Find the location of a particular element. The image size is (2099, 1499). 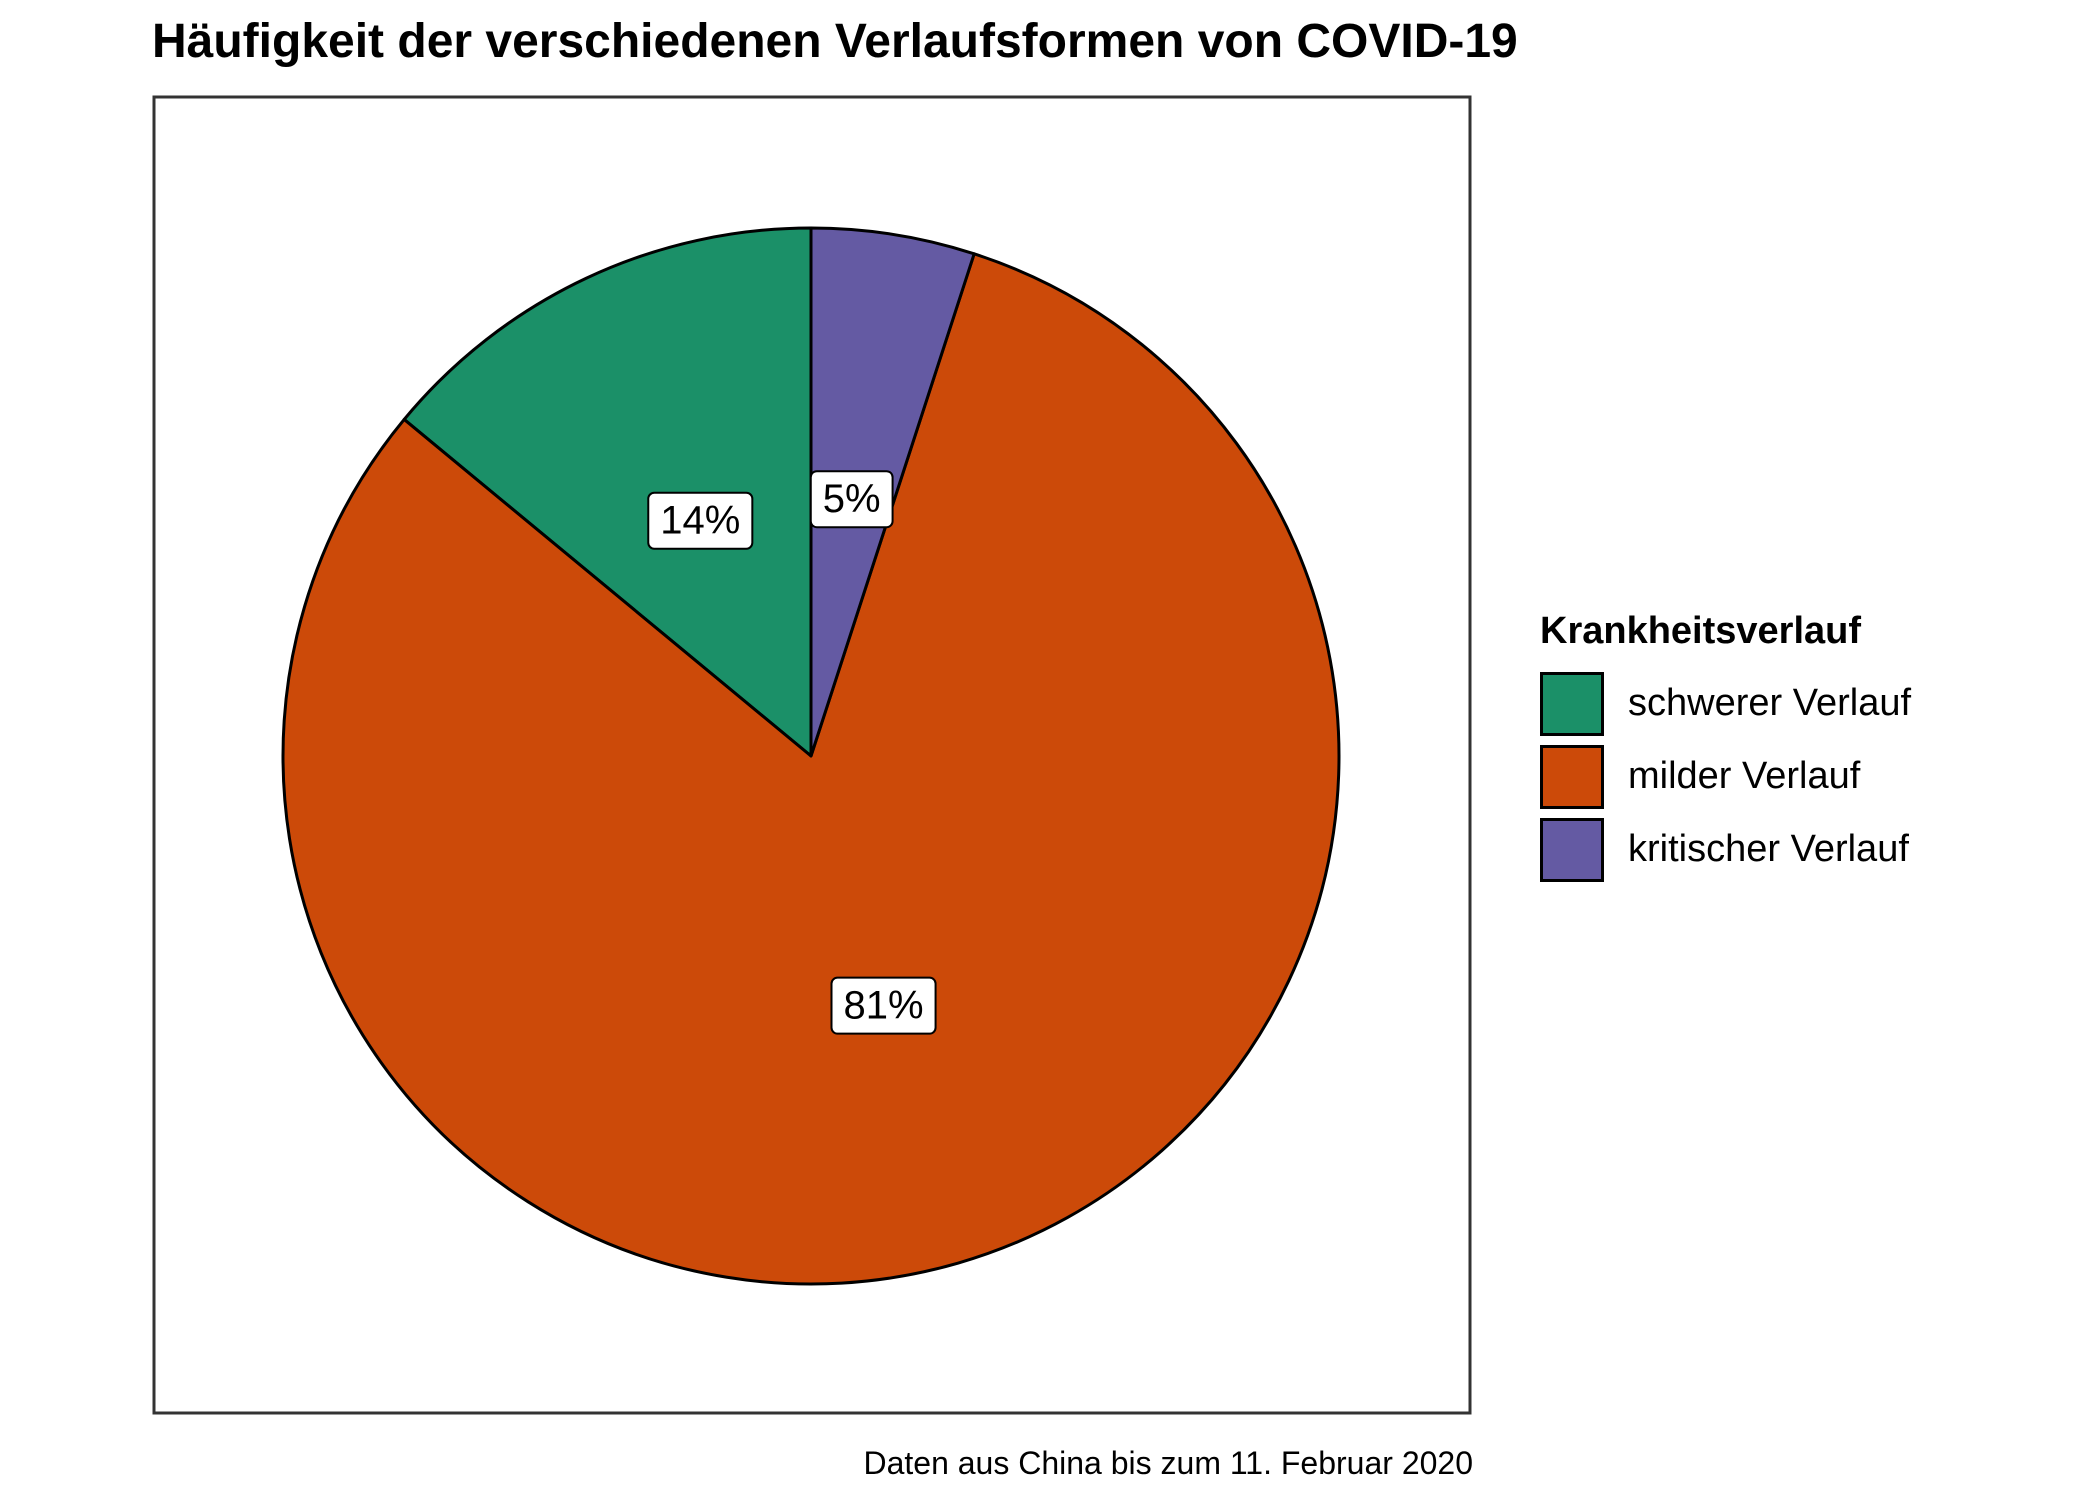

pie-data-label: 14% is located at coordinates (700, 520).